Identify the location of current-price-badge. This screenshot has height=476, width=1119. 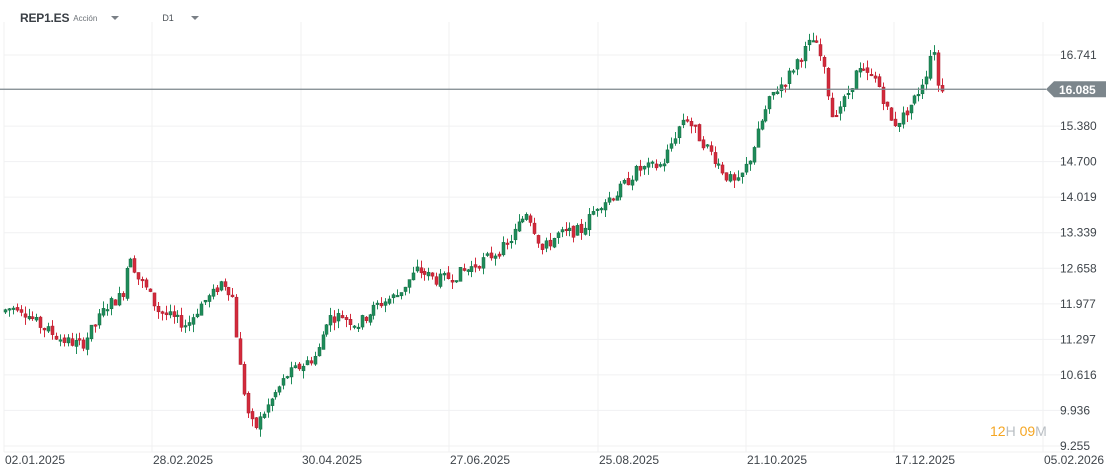
(1076, 89).